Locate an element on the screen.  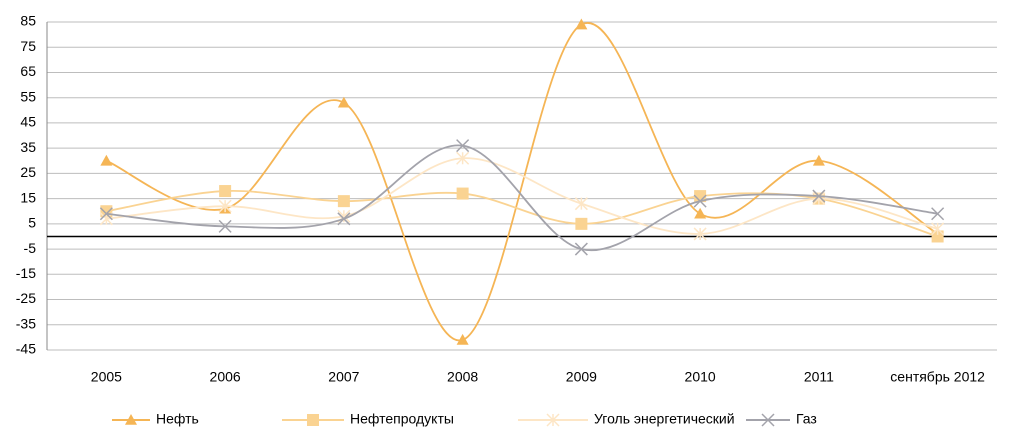
x-tick-label: 2009 is located at coordinates (581, 377).